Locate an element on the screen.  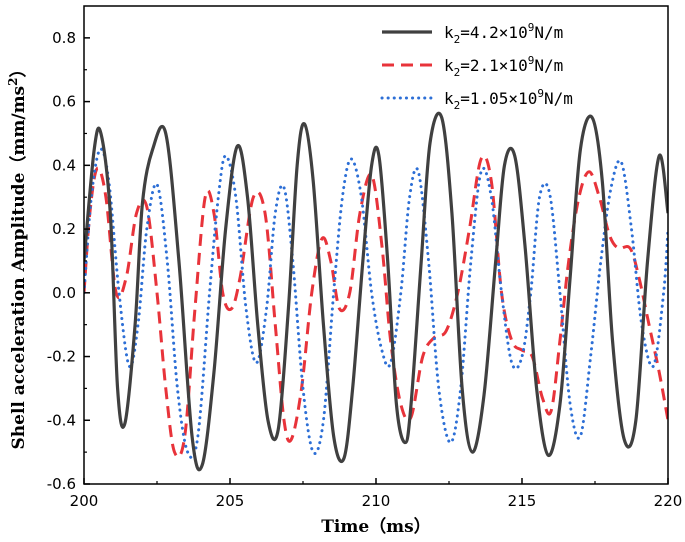
x-tick-label: 210 is located at coordinates (376, 501).